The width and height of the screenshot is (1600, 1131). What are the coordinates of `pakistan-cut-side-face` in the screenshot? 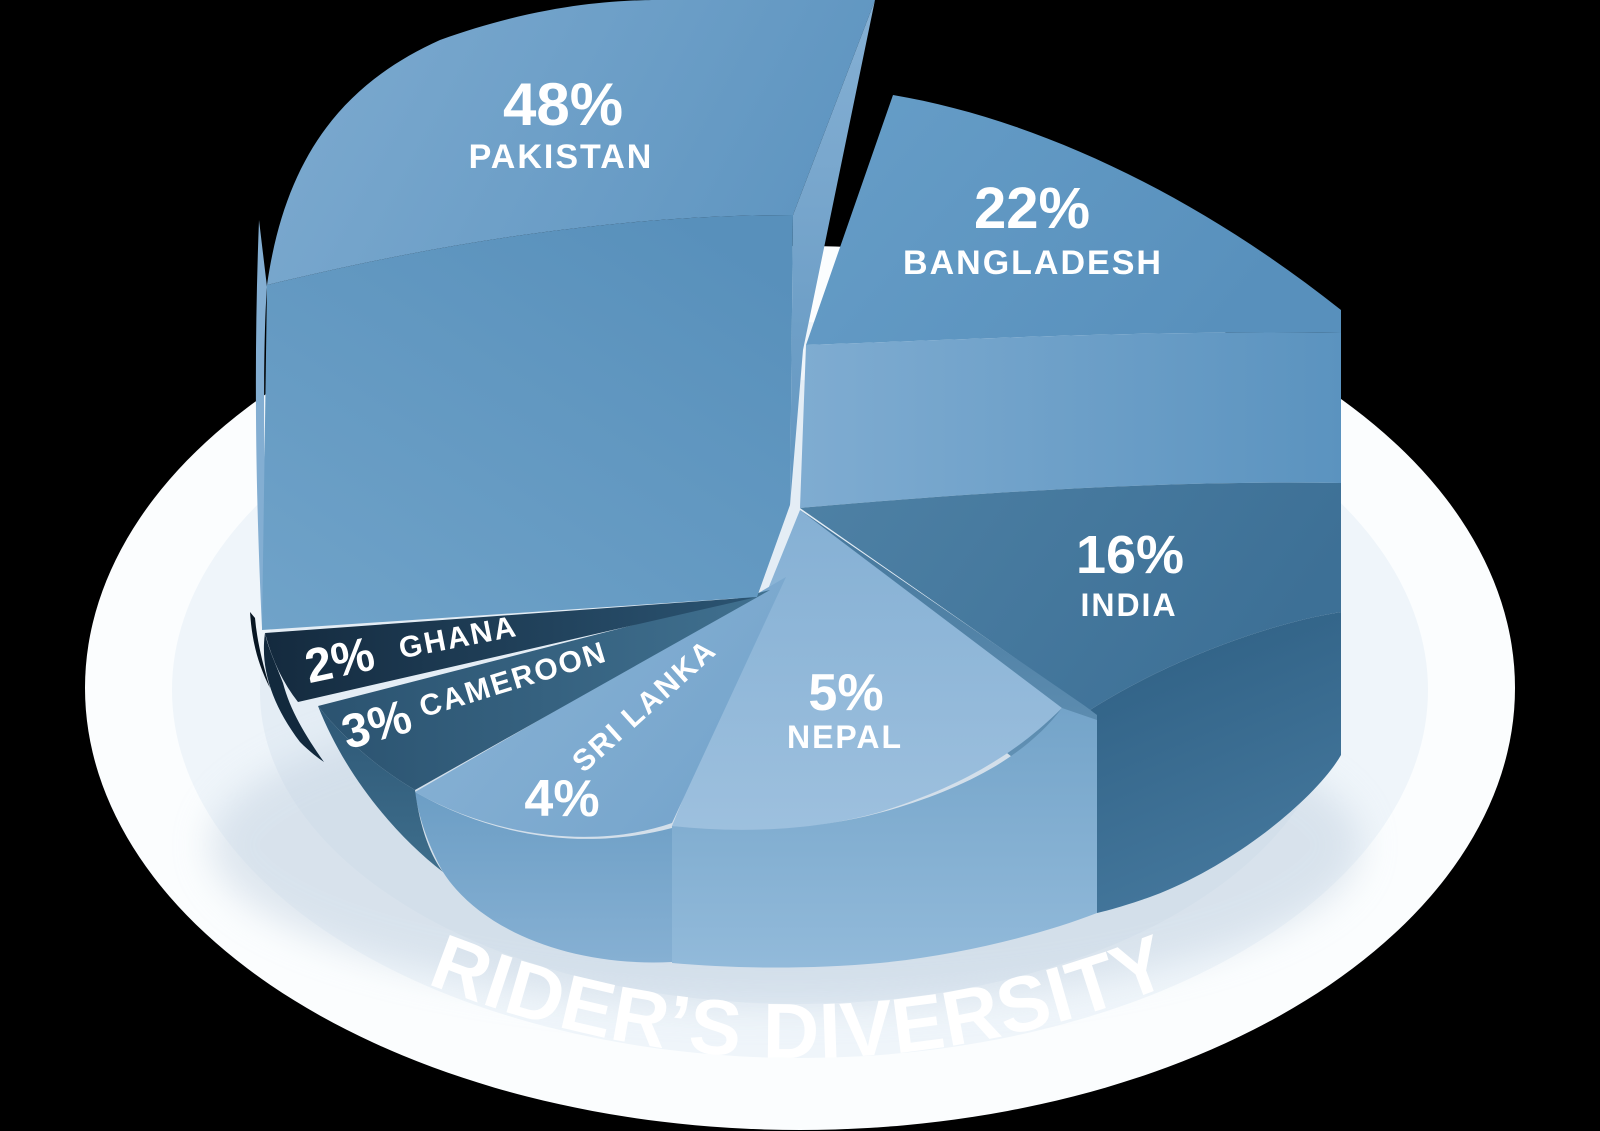 It's located at (832, 252).